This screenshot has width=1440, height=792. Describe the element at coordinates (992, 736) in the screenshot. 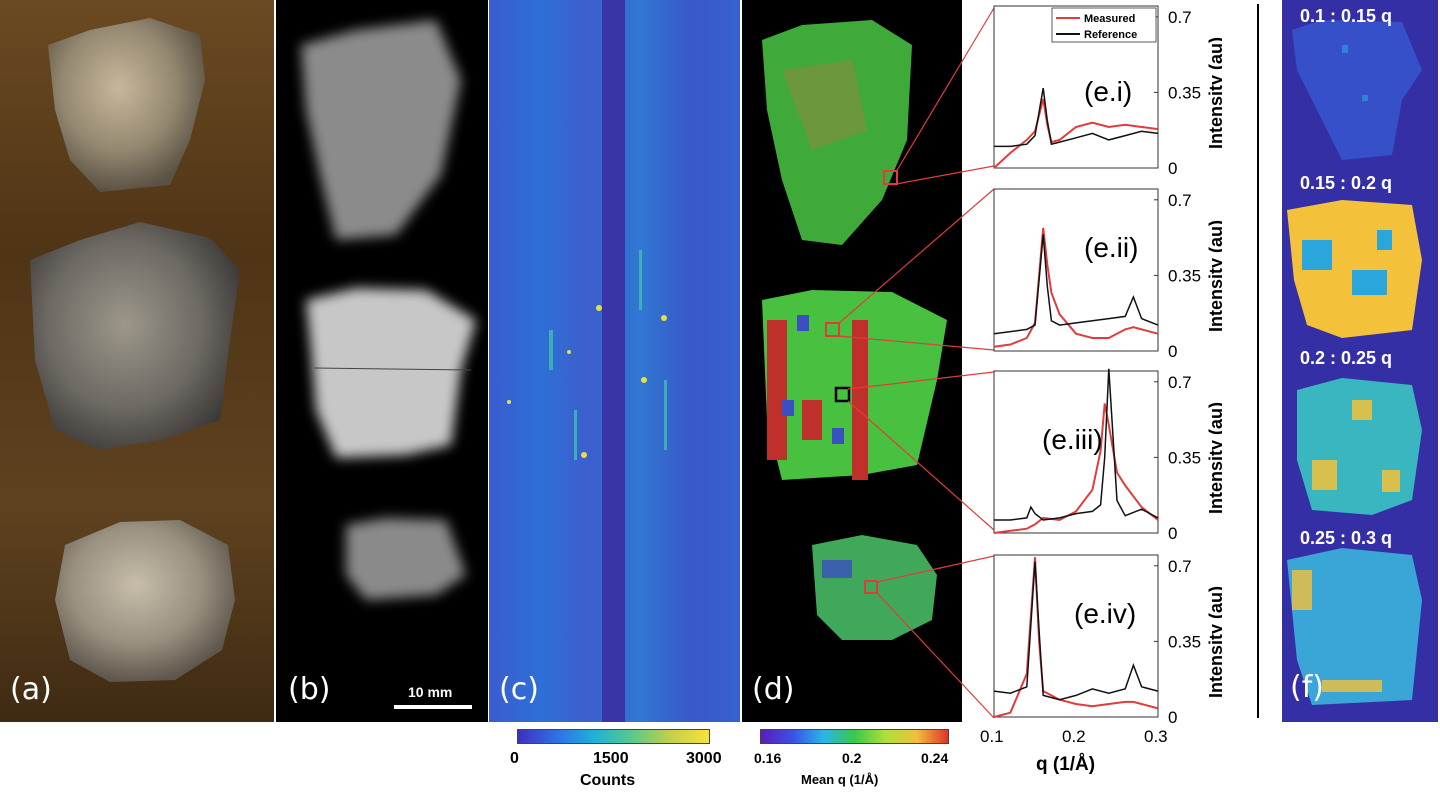

I see `x-tick-label: 0.1` at that location.